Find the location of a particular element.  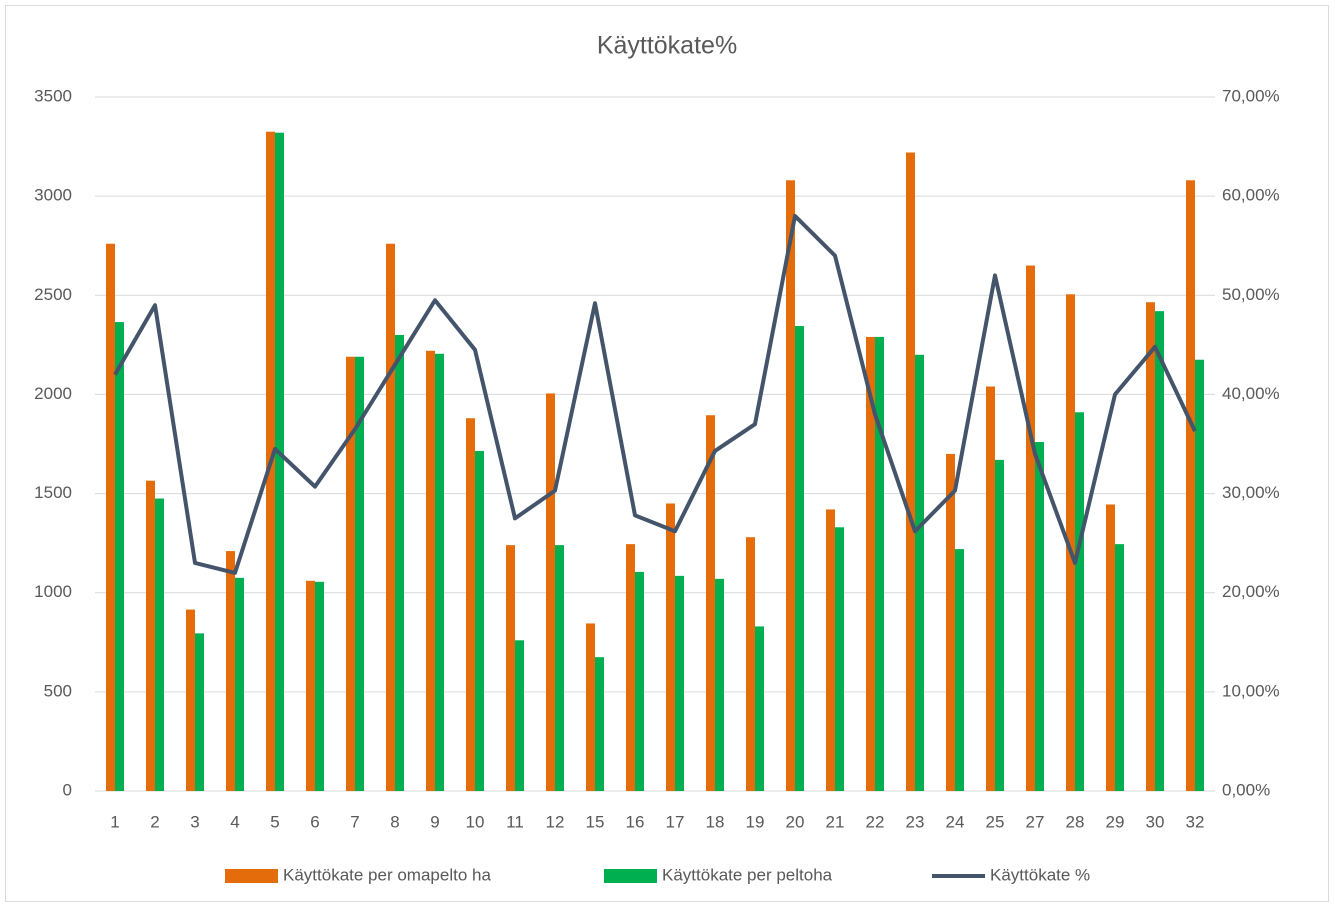

x-tick-label: 3 is located at coordinates (194, 821).